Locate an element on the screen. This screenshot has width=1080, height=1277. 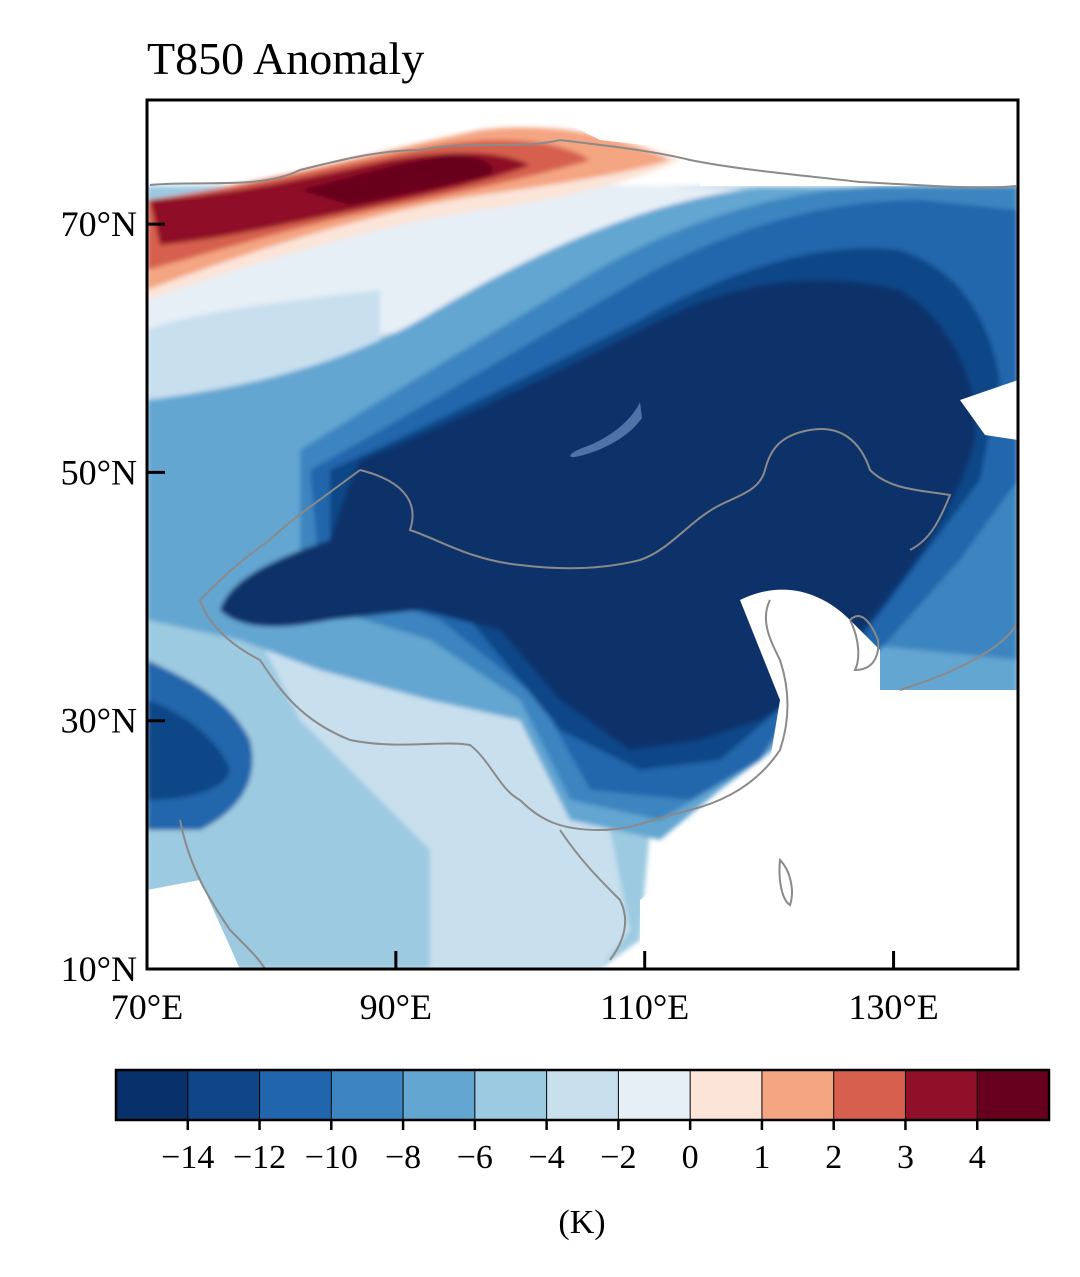
mongolia-border is located at coordinates (655, 499).